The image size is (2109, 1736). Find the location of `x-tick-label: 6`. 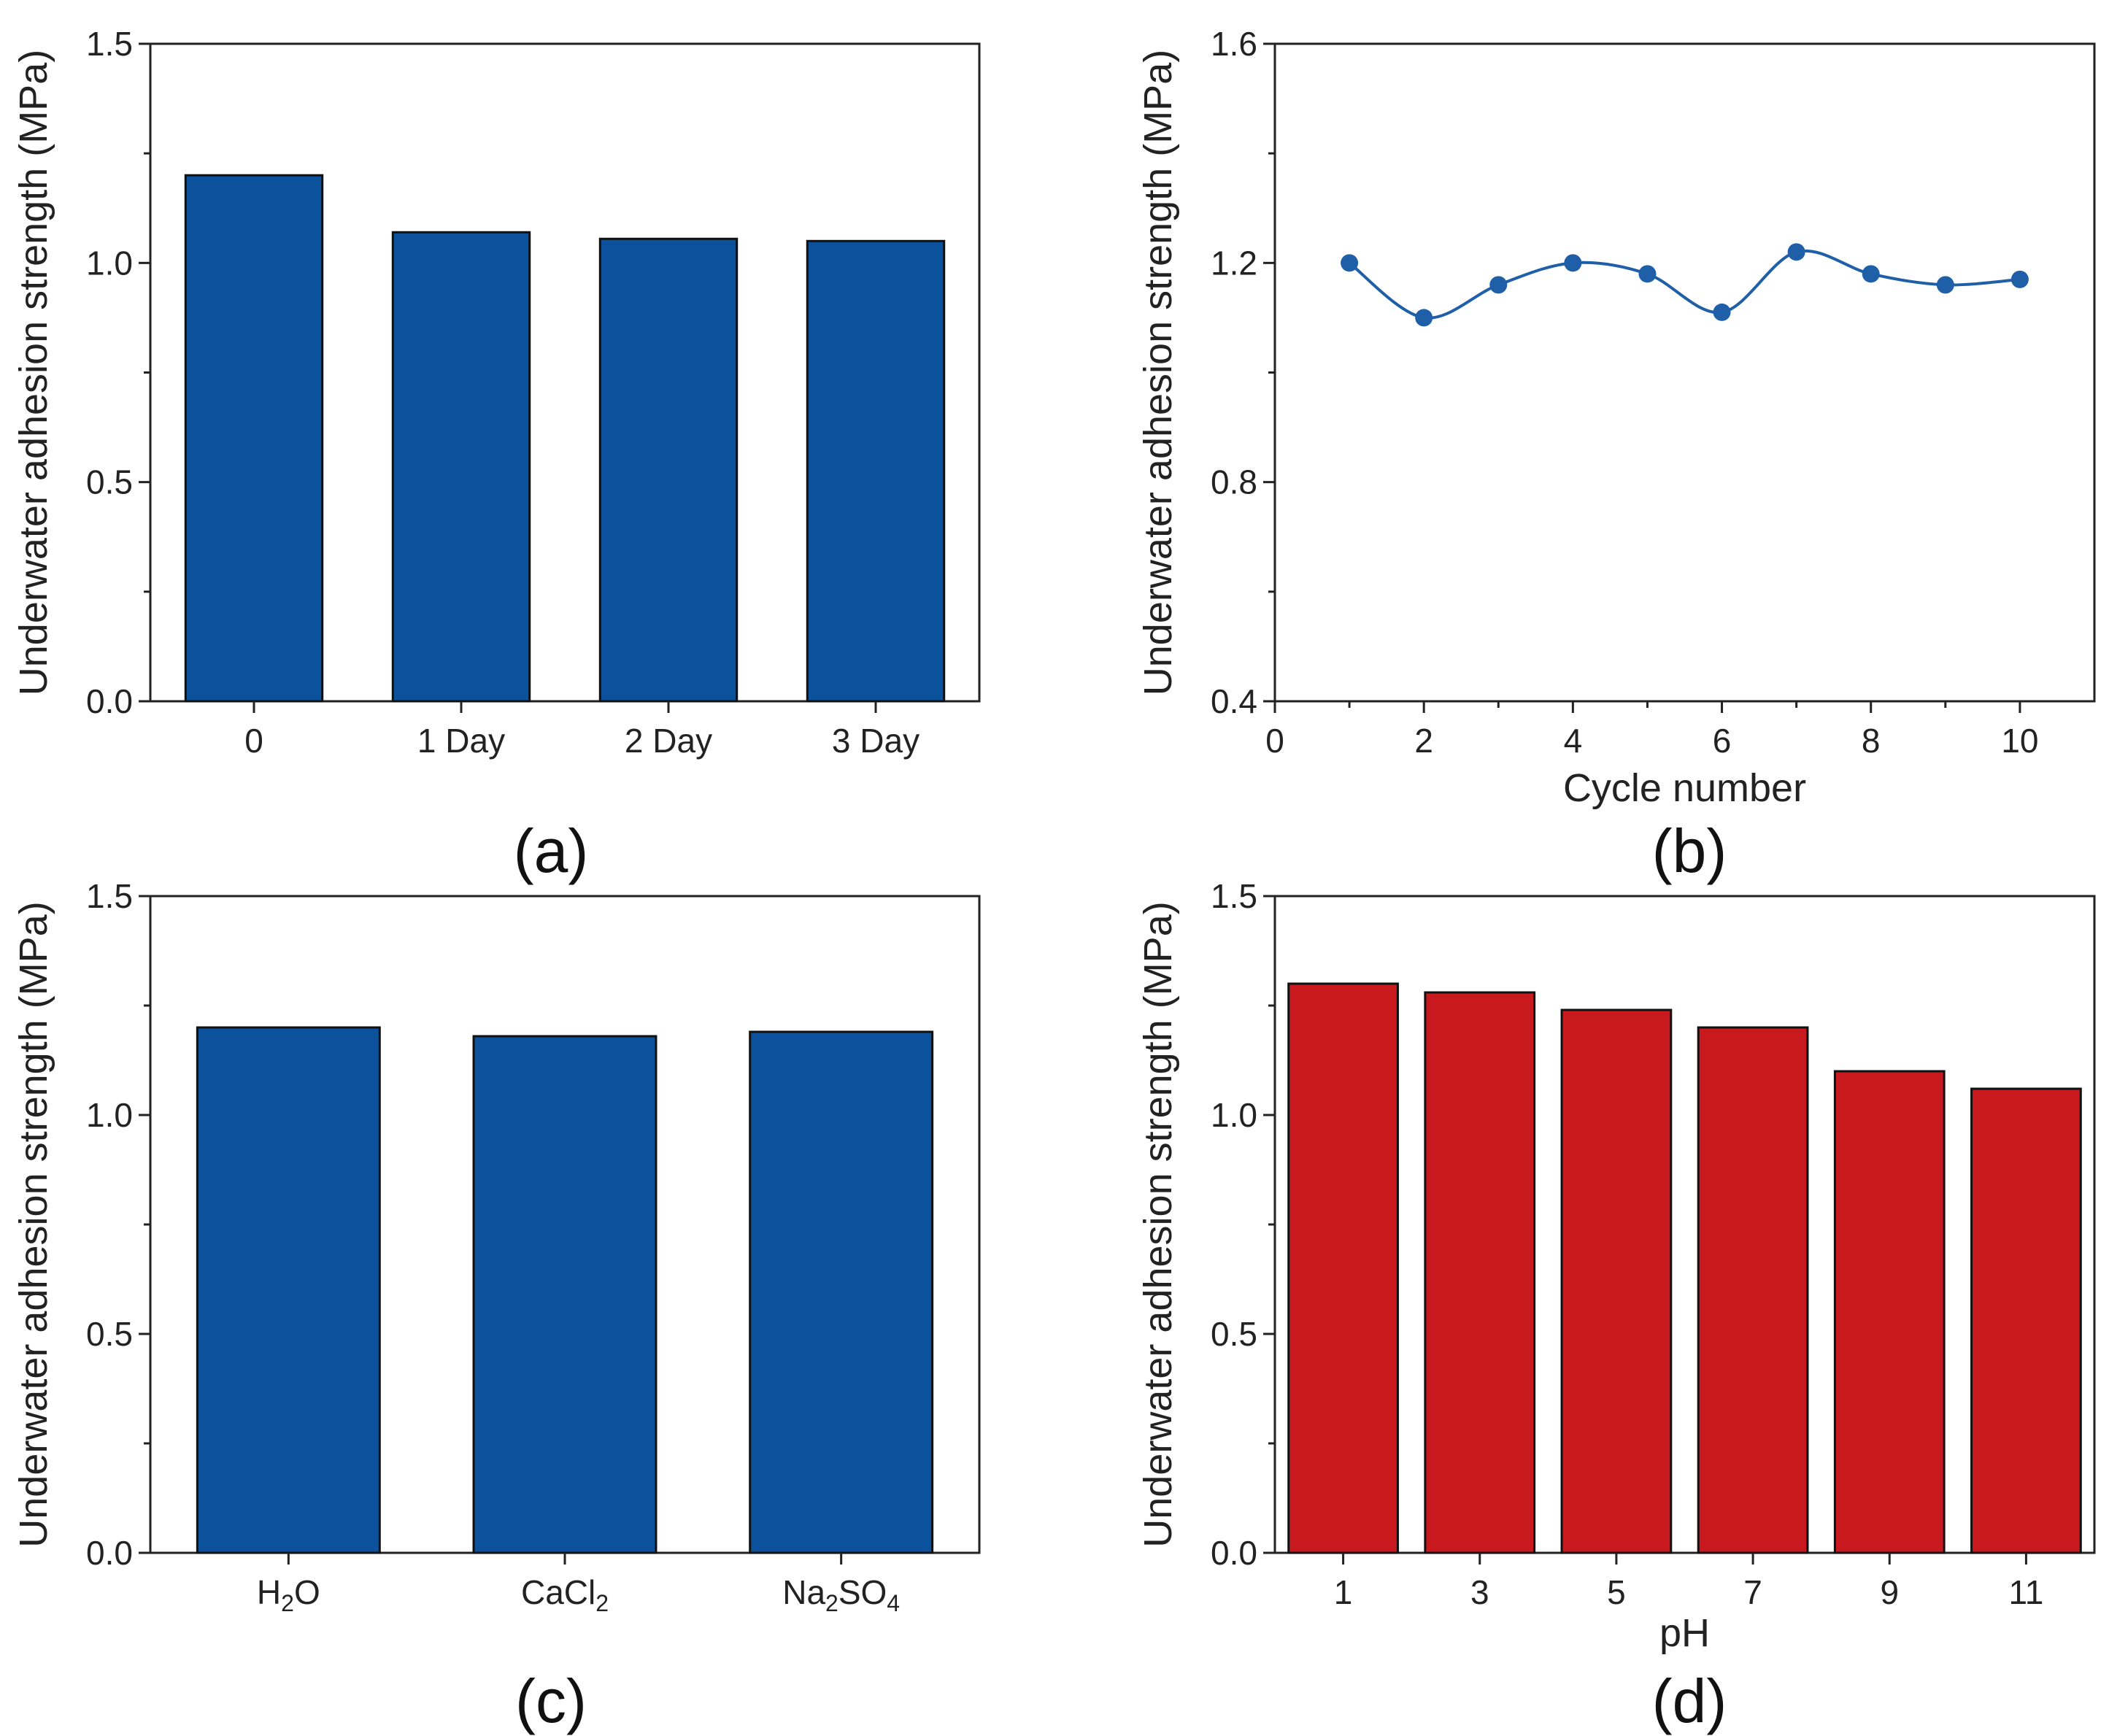

x-tick-label: 6 is located at coordinates (1722, 741).